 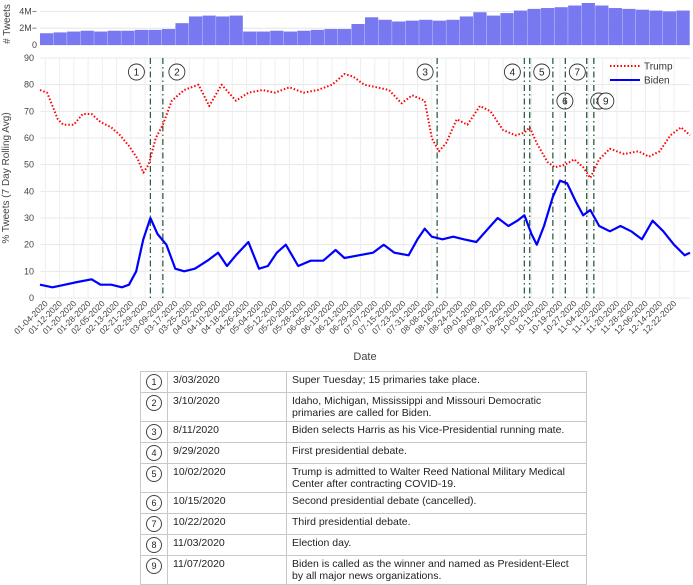 I want to click on event-number: 8, so click(x=154, y=545).